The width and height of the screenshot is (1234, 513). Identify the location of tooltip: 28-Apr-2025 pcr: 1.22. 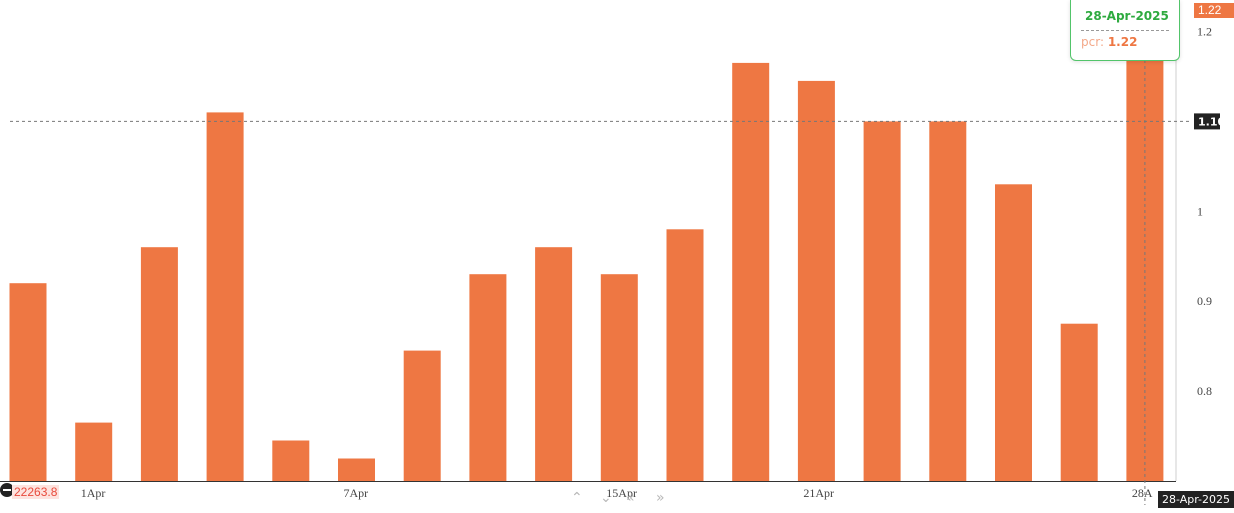
(1125, 30).